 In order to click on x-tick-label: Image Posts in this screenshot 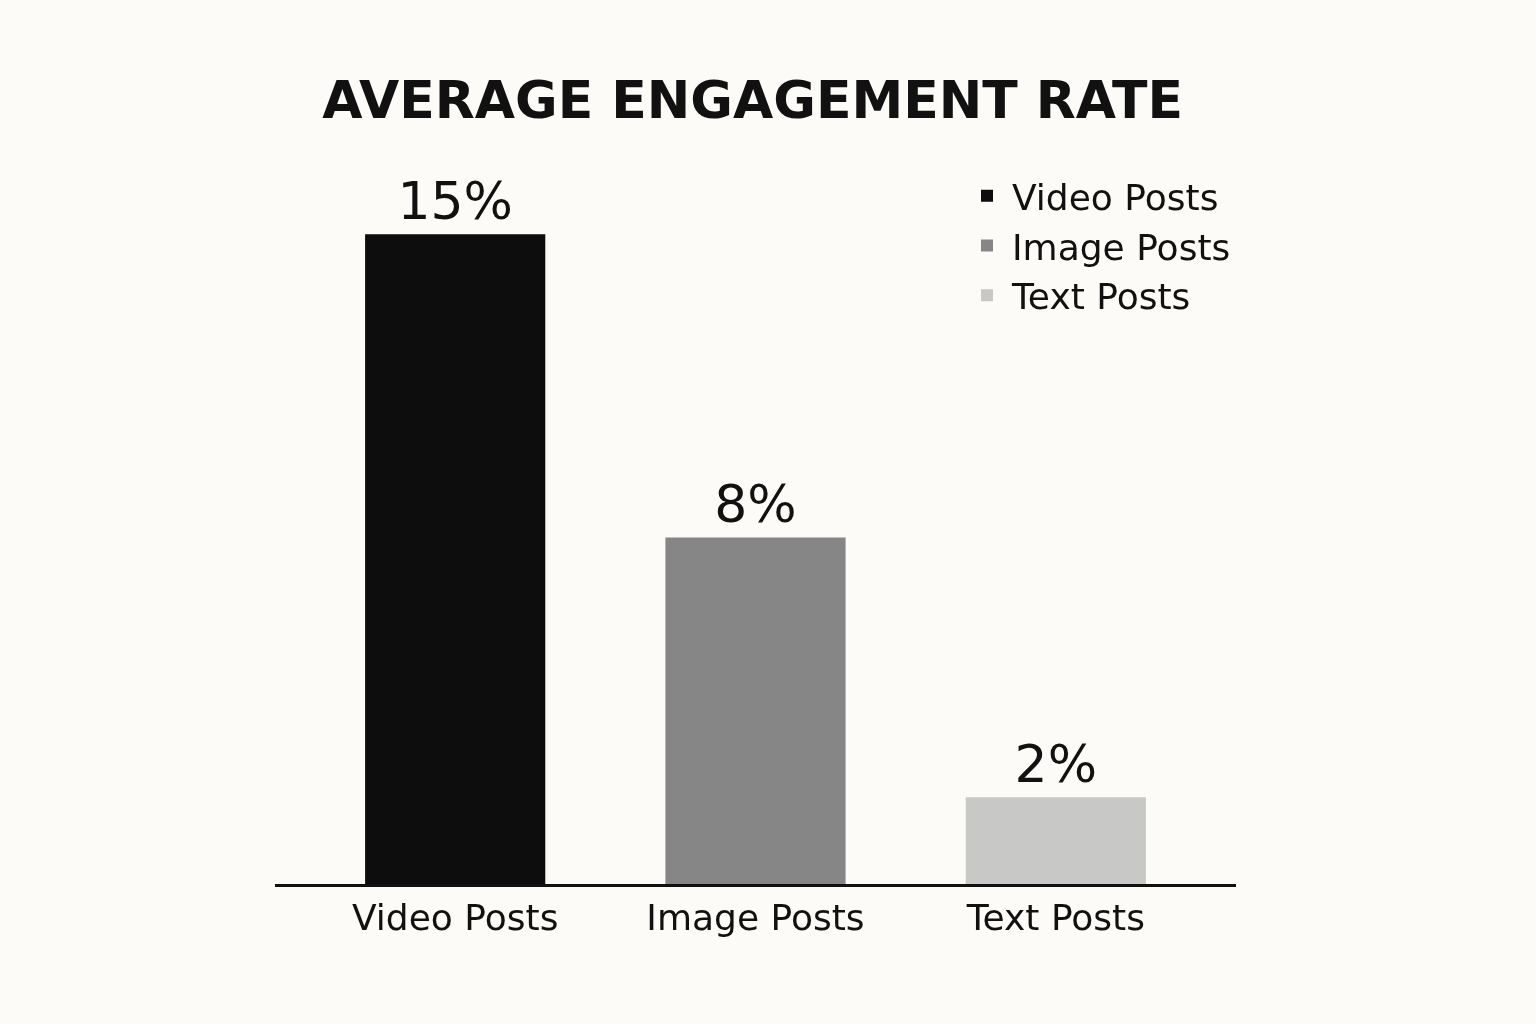, I will do `click(755, 918)`.